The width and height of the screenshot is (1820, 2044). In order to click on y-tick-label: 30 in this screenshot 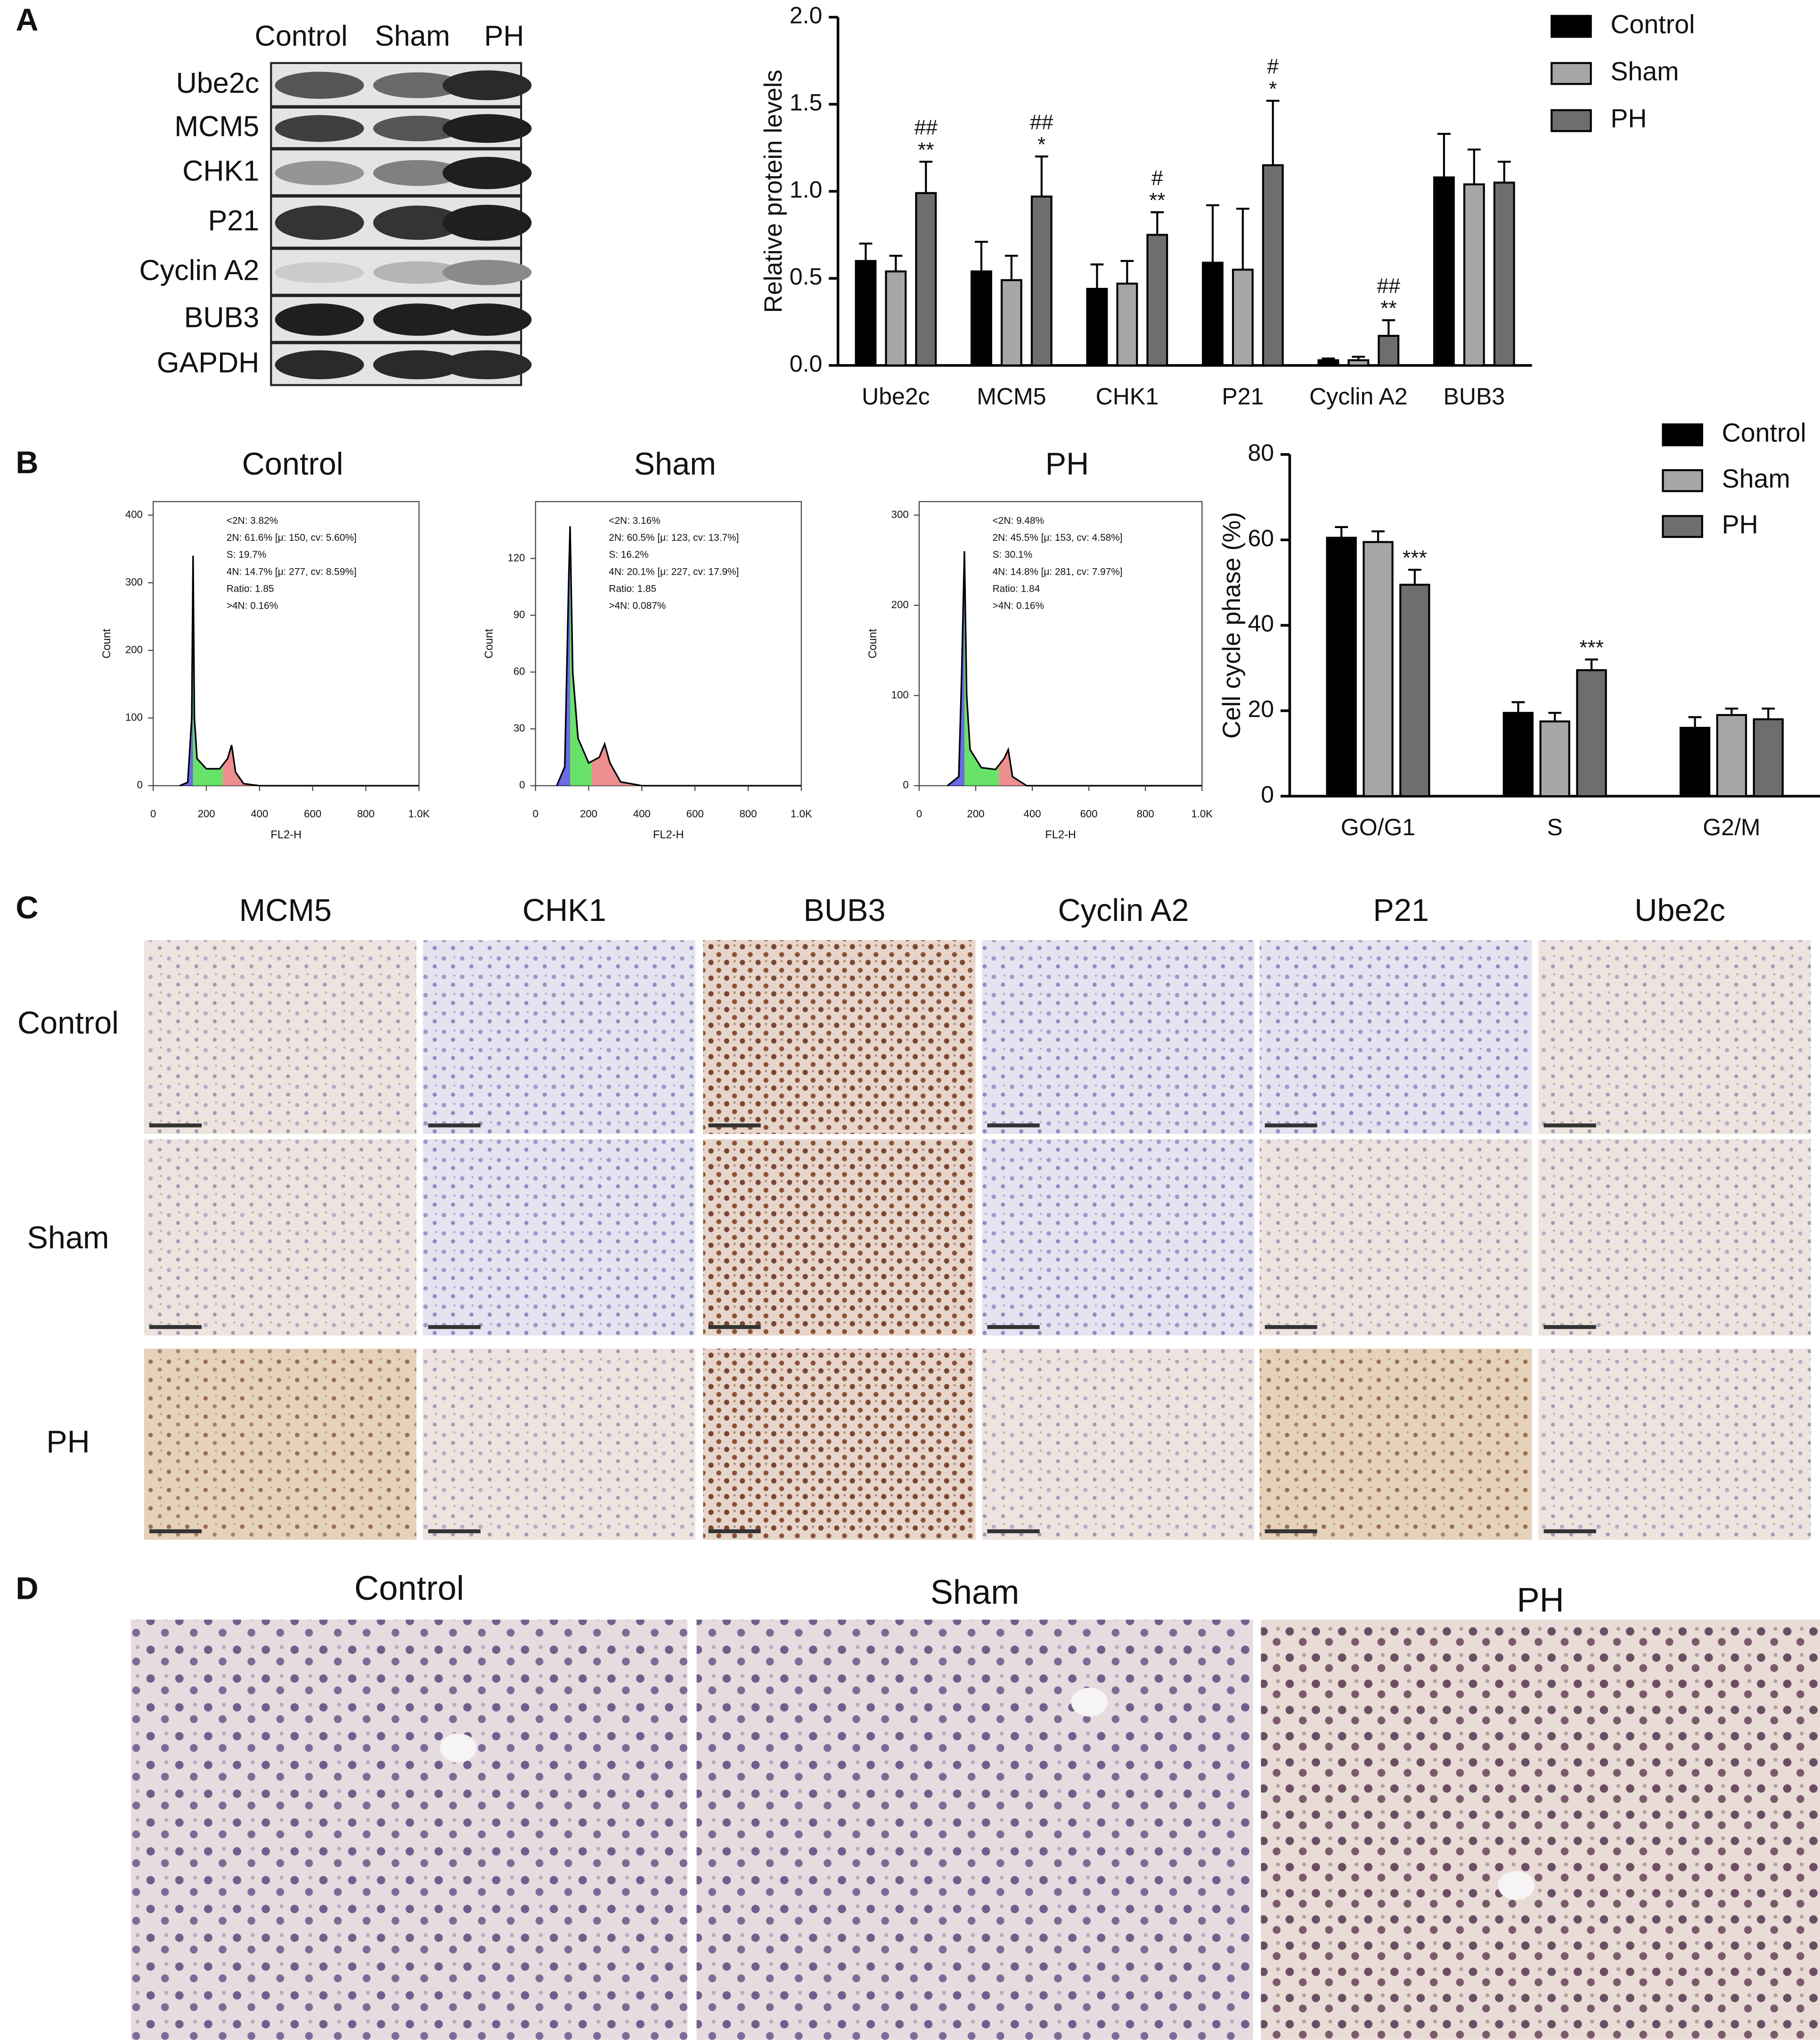, I will do `click(519, 728)`.